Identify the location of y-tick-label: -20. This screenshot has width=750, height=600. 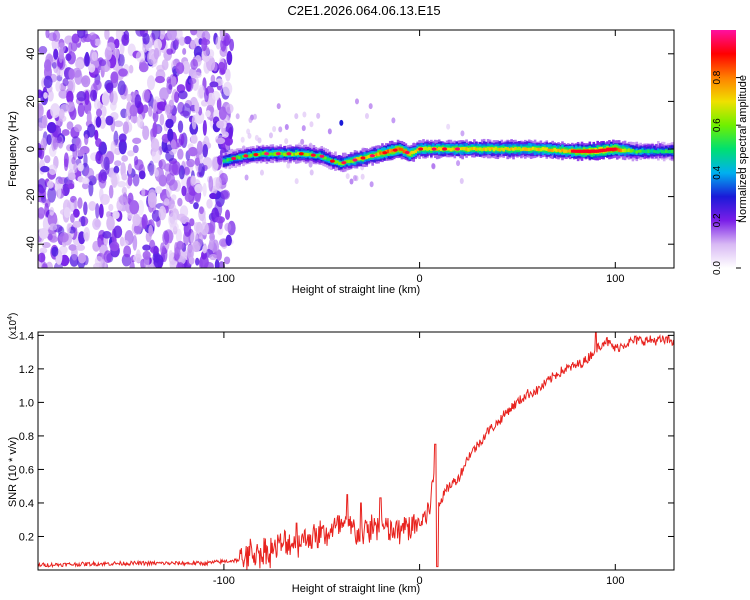
(31, 197).